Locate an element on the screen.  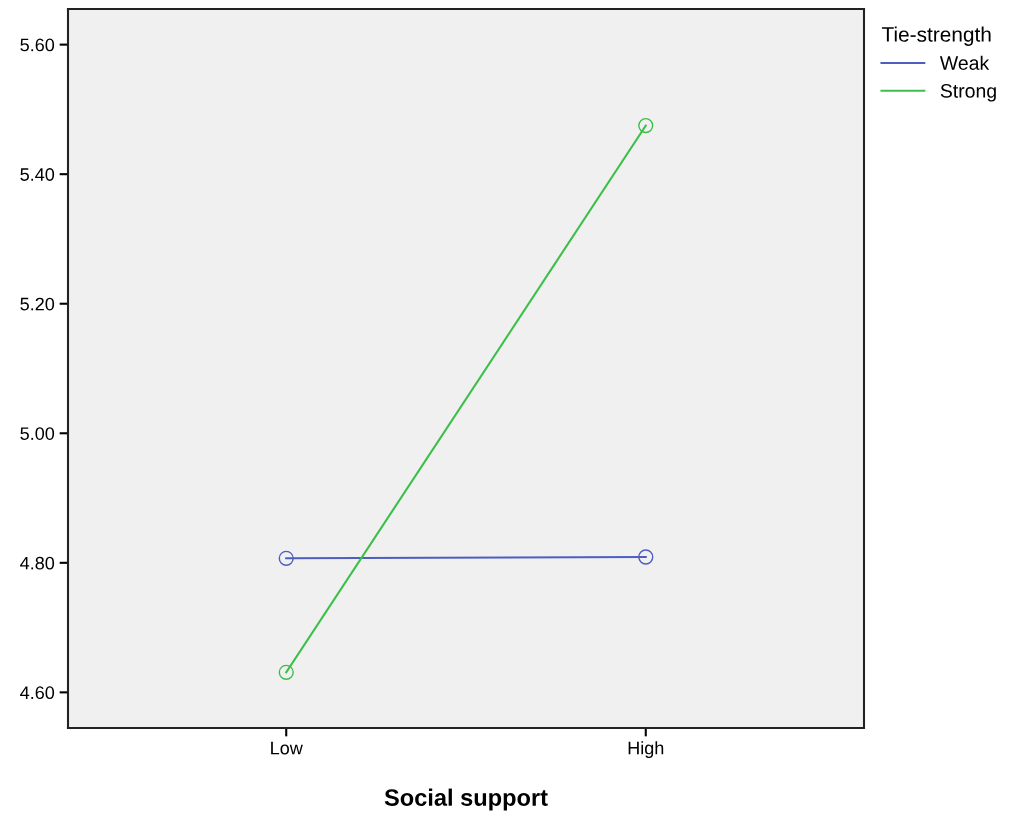
y-tick-label: 4.80 is located at coordinates (37, 563).